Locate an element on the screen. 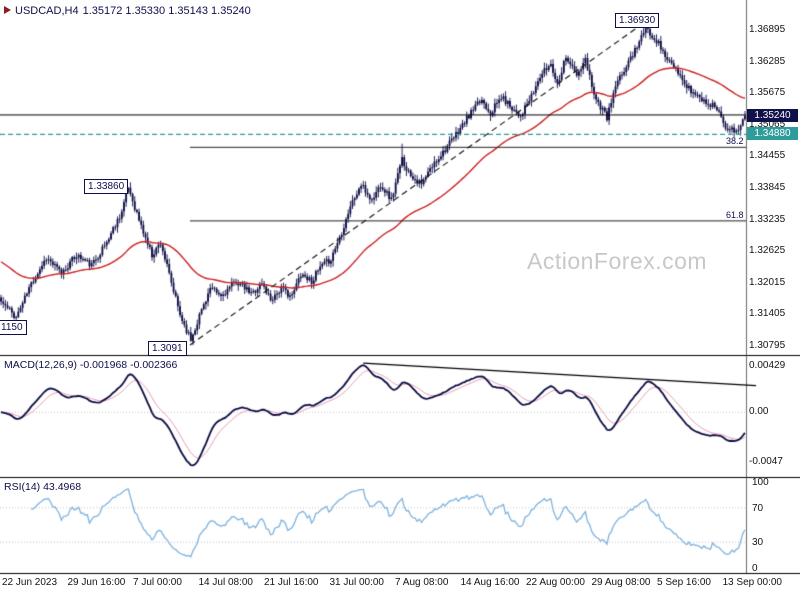 The image size is (800, 600). watermark: ActionForex.com is located at coordinates (617, 261).